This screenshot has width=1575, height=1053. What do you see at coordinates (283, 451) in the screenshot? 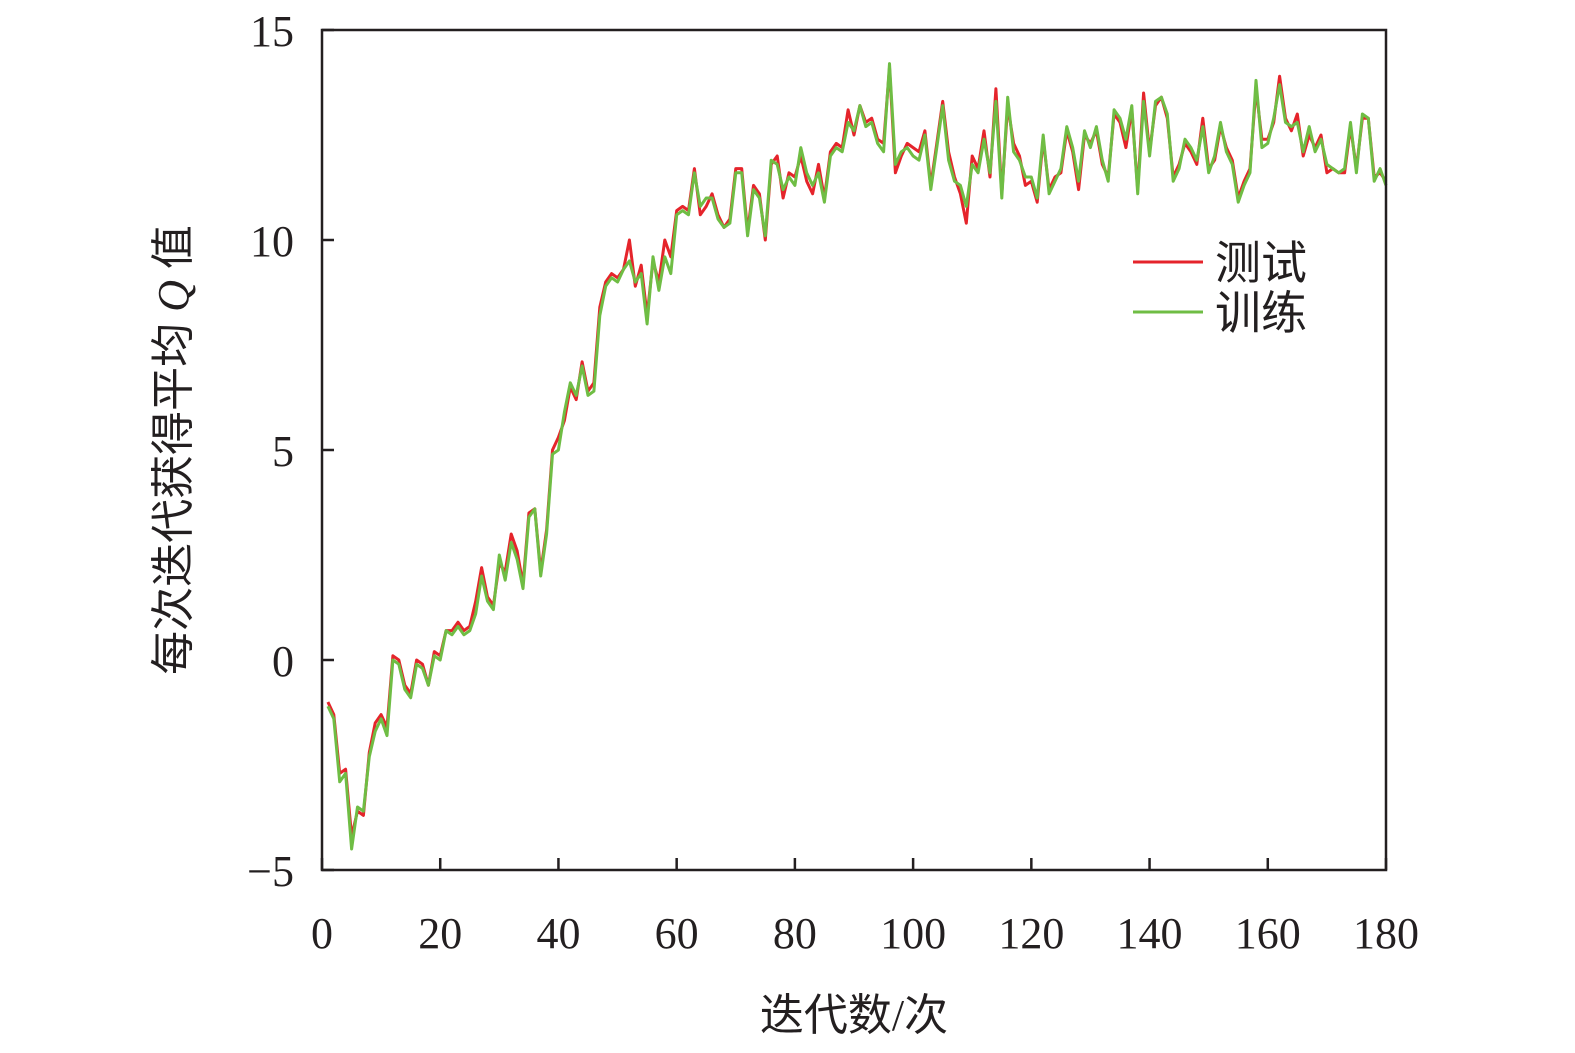
I see `y-tick-label: 5` at bounding box center [283, 451].